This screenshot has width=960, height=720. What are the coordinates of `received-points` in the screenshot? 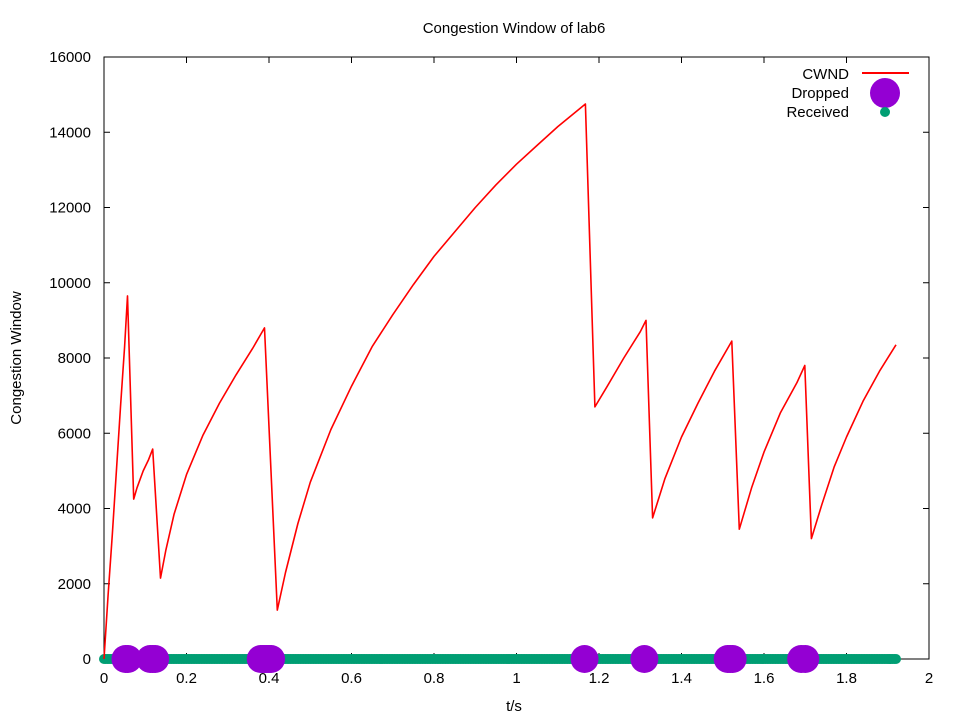 It's located at (500, 659).